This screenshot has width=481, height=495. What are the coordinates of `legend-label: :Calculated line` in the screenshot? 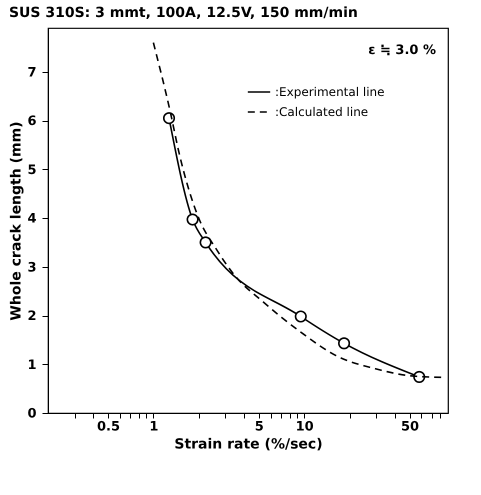 It's located at (321, 112).